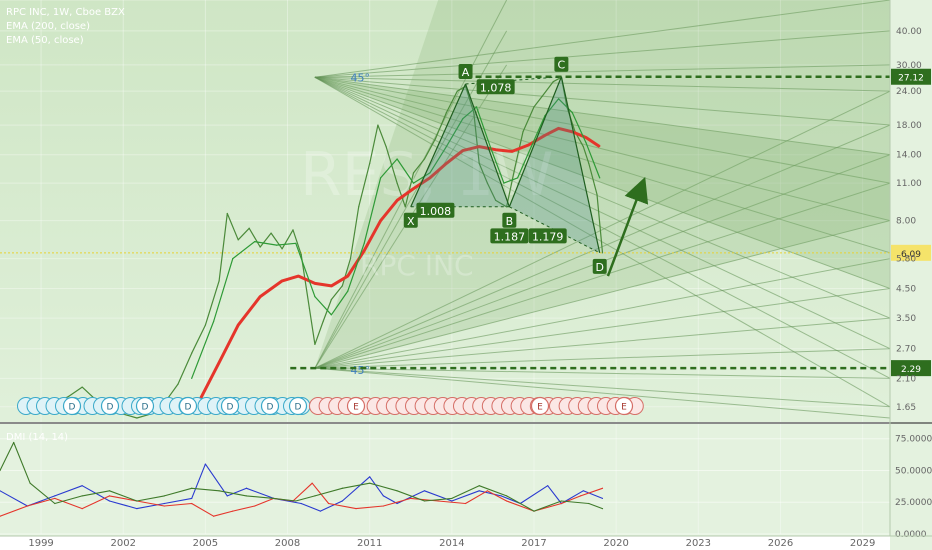 The width and height of the screenshot is (932, 550). I want to click on dmi-tick-label: 25.0000, so click(913, 503).